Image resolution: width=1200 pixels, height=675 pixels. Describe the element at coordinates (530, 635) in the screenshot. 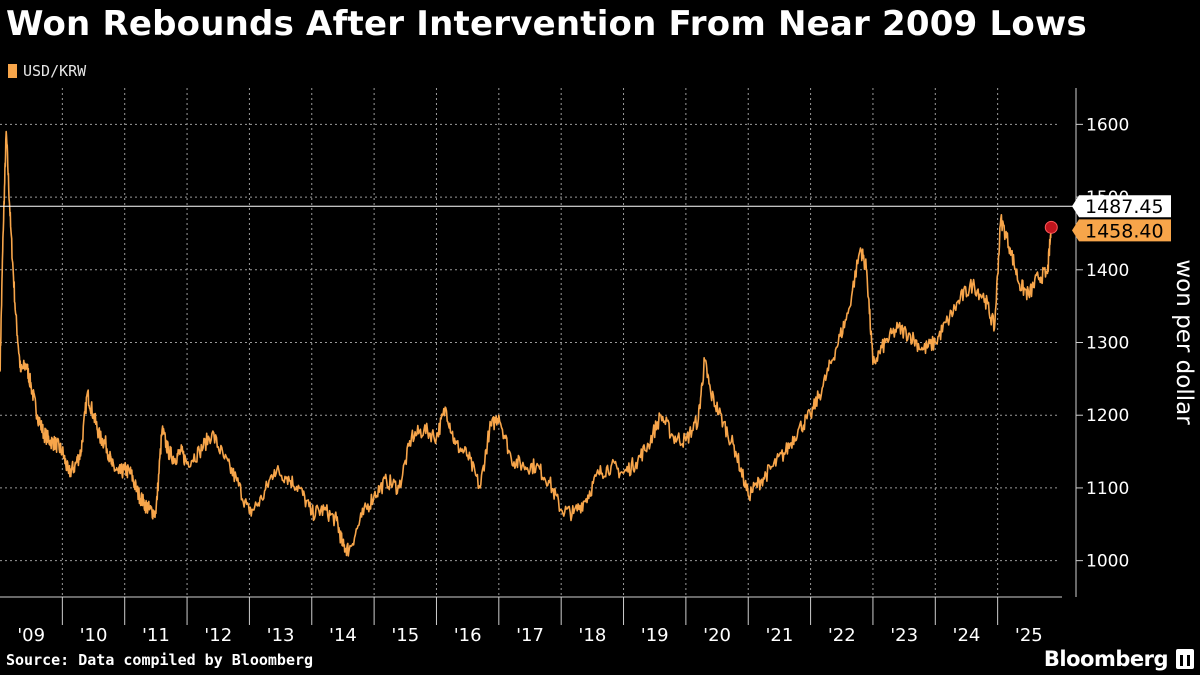

I see `x-tick-label: '17` at that location.